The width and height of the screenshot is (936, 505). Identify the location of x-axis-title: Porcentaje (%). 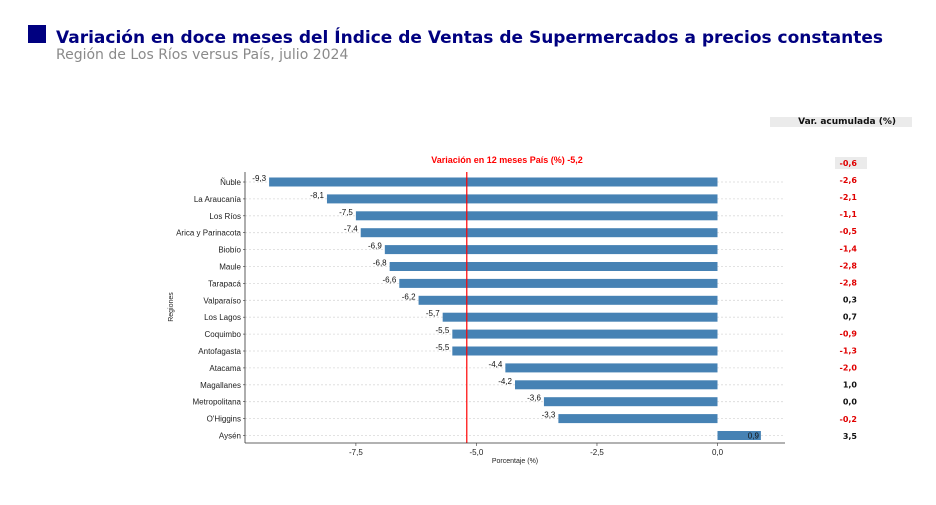
(515, 461).